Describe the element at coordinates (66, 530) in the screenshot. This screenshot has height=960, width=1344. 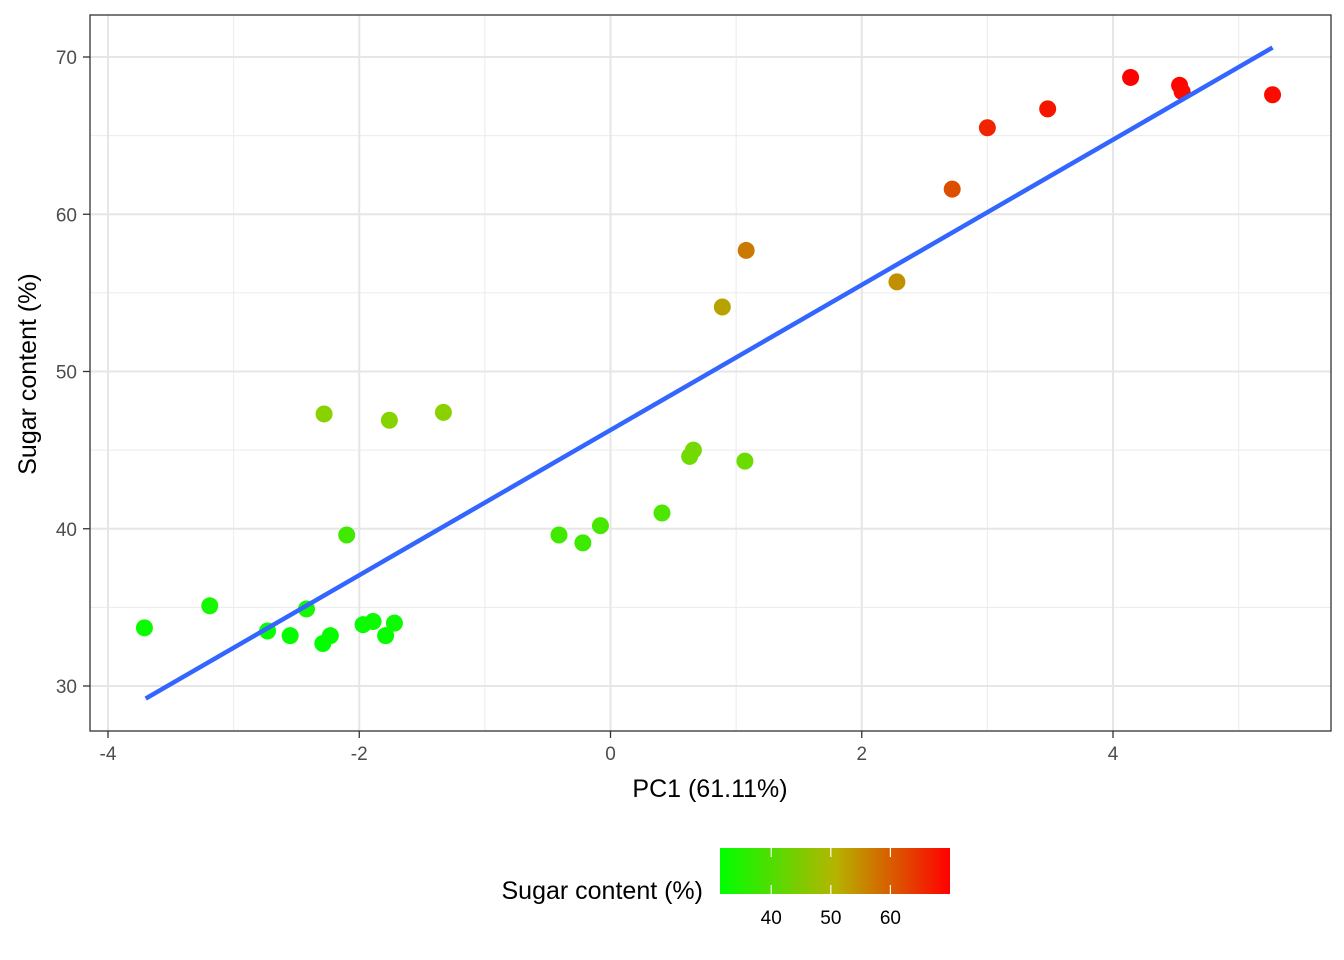
I see `y-tick-label: 40` at that location.